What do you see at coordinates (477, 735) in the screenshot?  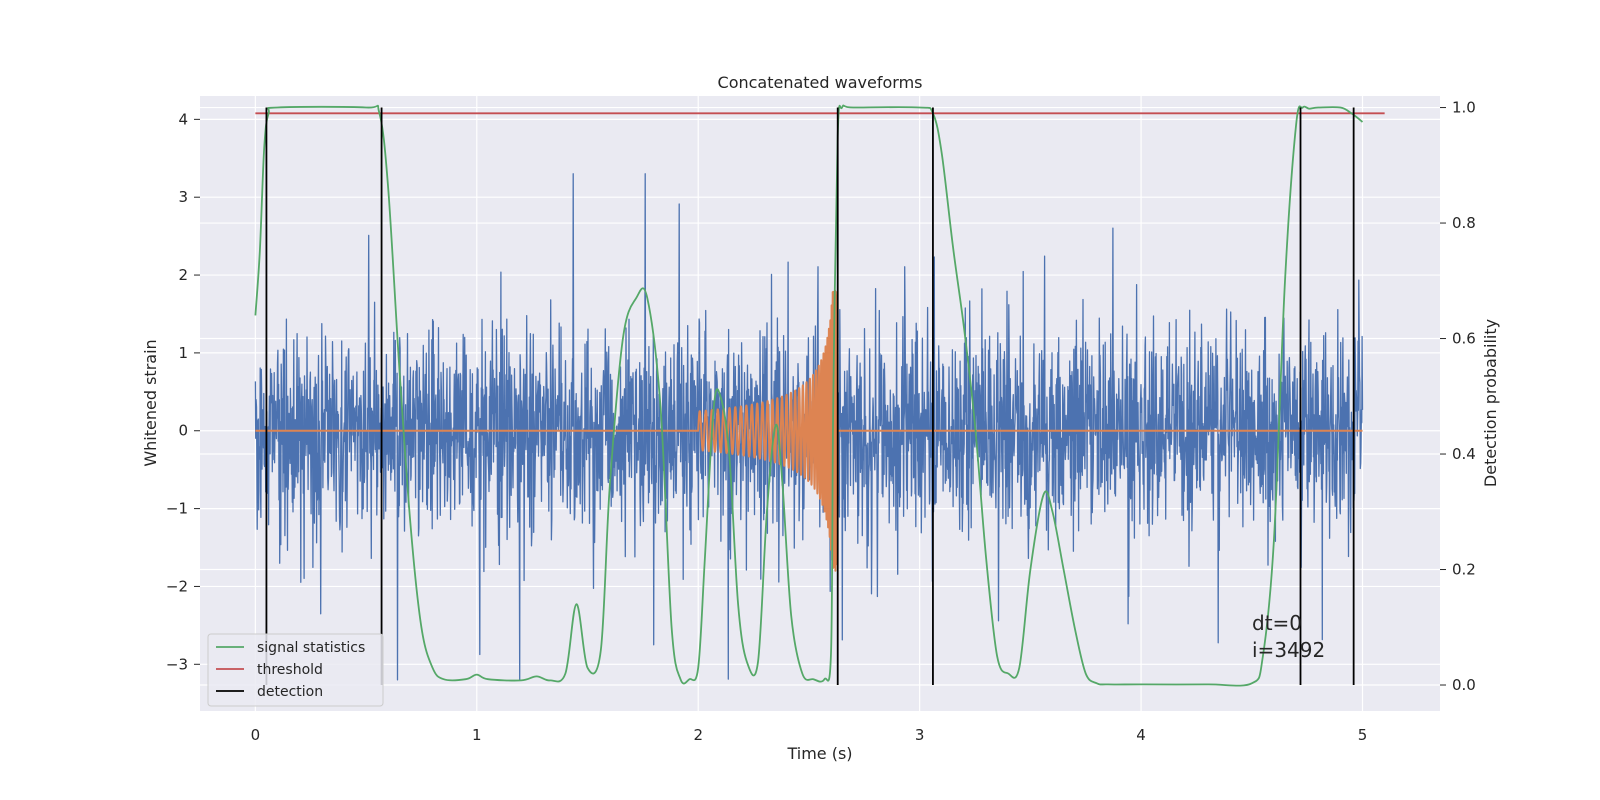 I see `x-tick-label: 1` at bounding box center [477, 735].